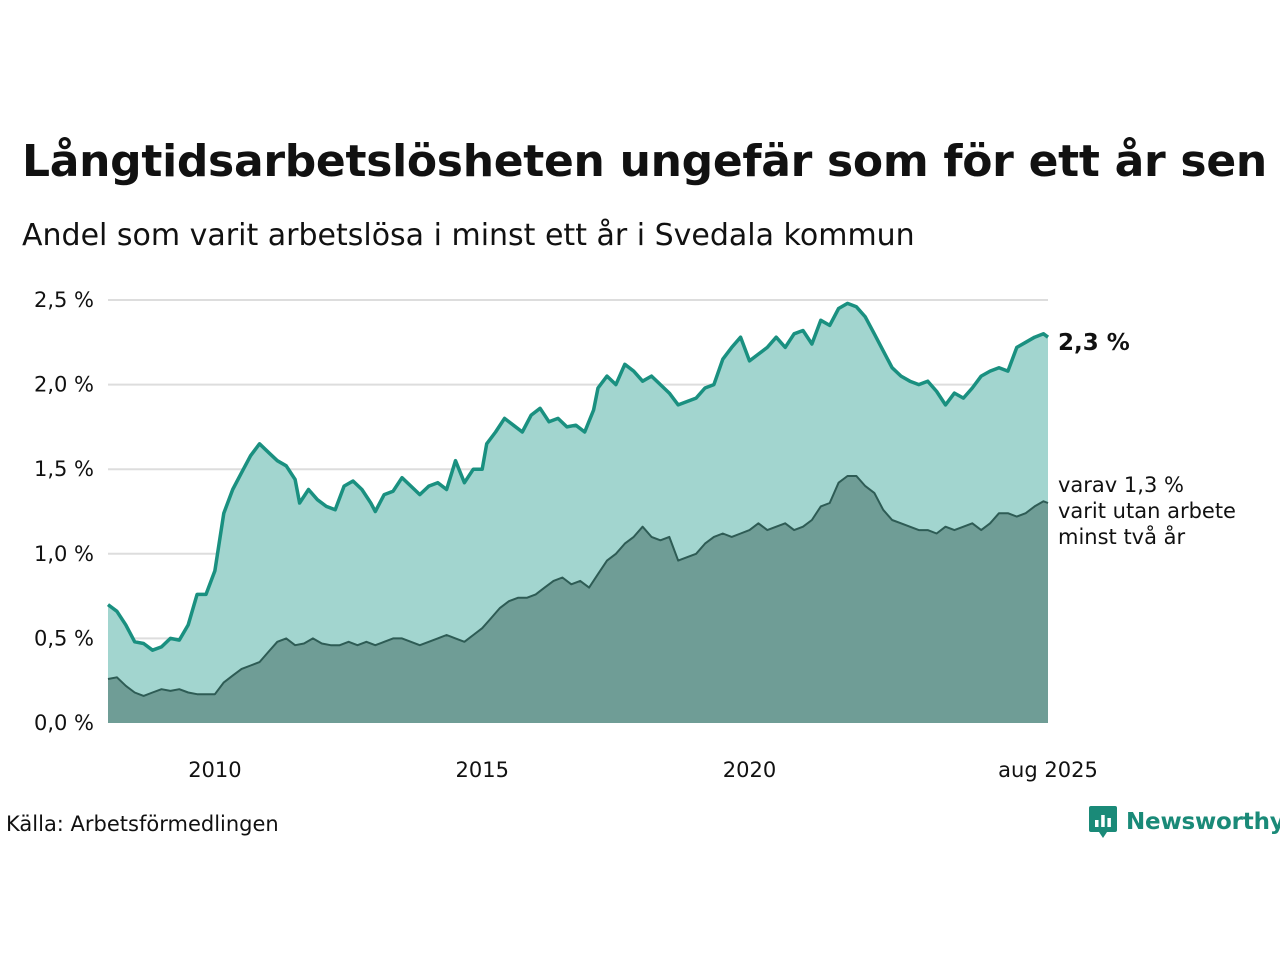 The height and width of the screenshot is (960, 1280). Describe the element at coordinates (64, 469) in the screenshot. I see `y-tick-label: 1,5 %` at that location.